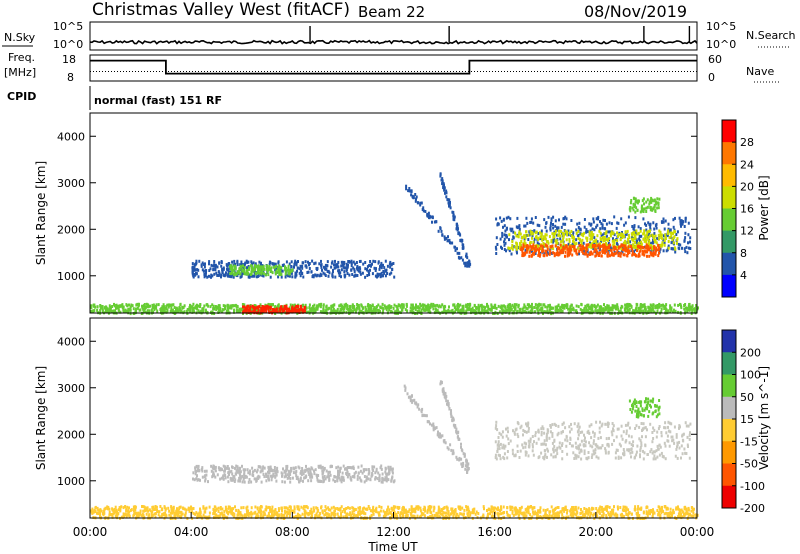  I want to click on date-label: 08/Nov/2019, so click(635, 11).